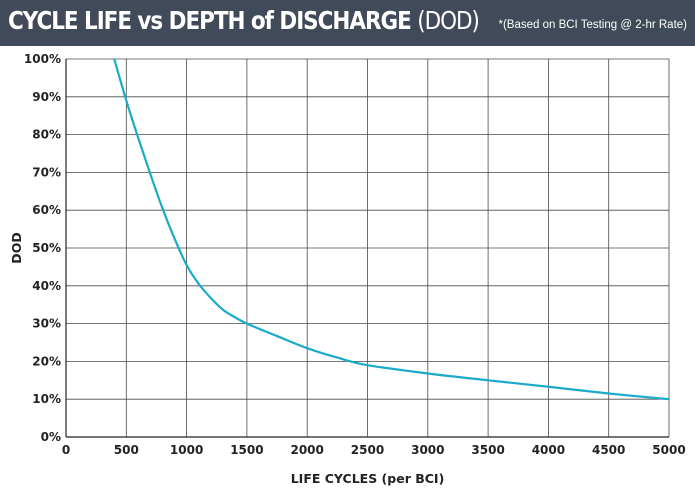 The width and height of the screenshot is (695, 491). What do you see at coordinates (46, 399) in the screenshot?
I see `y-tick-label: 10%` at bounding box center [46, 399].